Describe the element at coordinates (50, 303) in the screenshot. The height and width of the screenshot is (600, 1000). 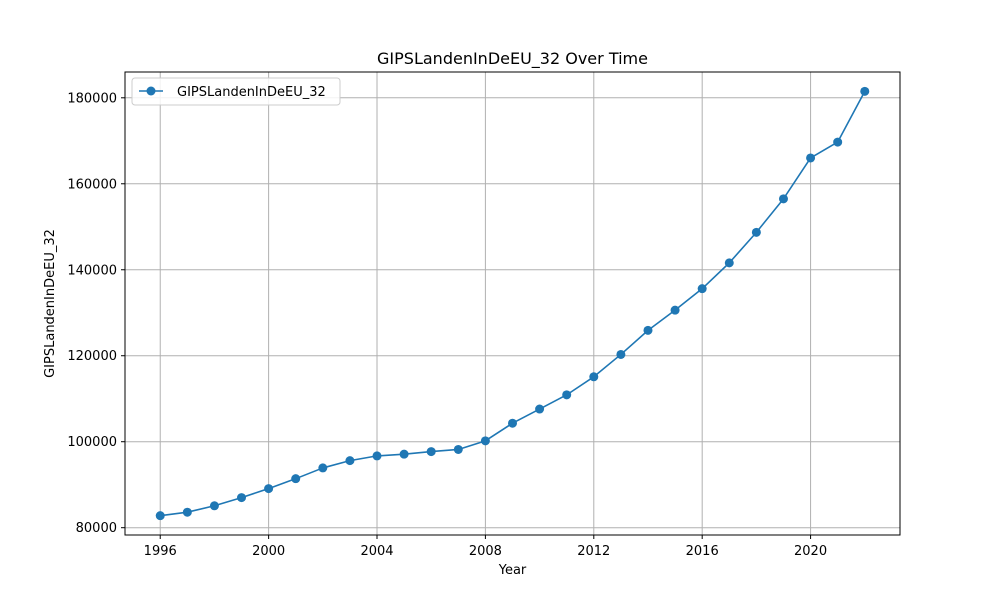
I see `y-axis-title: GIPSLandenInDeEU_32` at that location.